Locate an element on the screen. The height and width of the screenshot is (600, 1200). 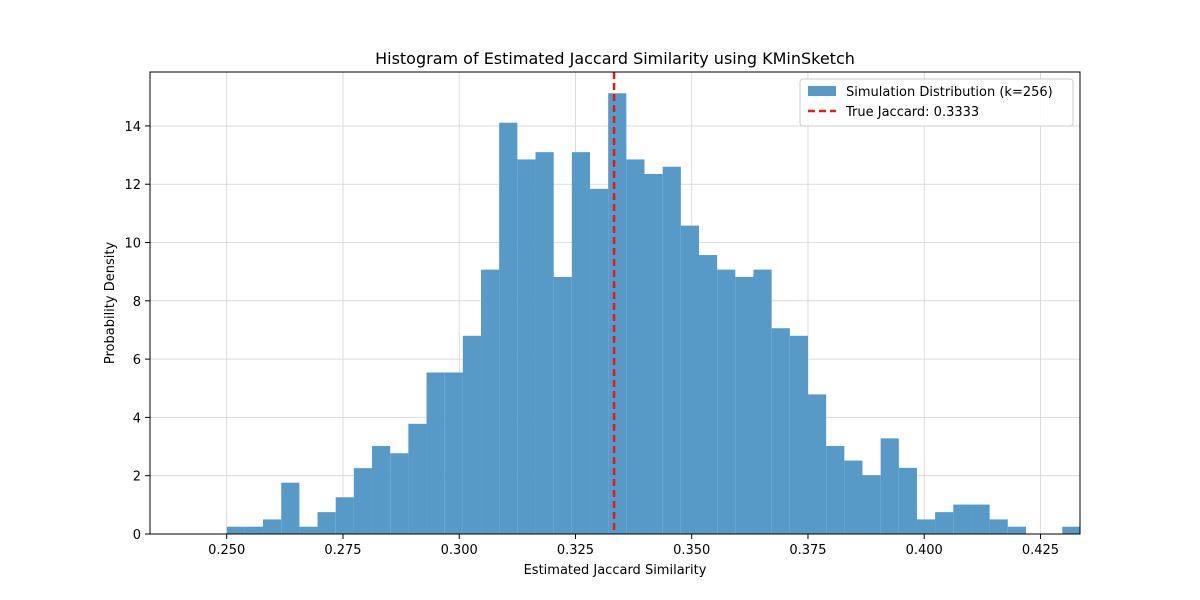
x-tick-label-6: 0.400 is located at coordinates (924, 550).